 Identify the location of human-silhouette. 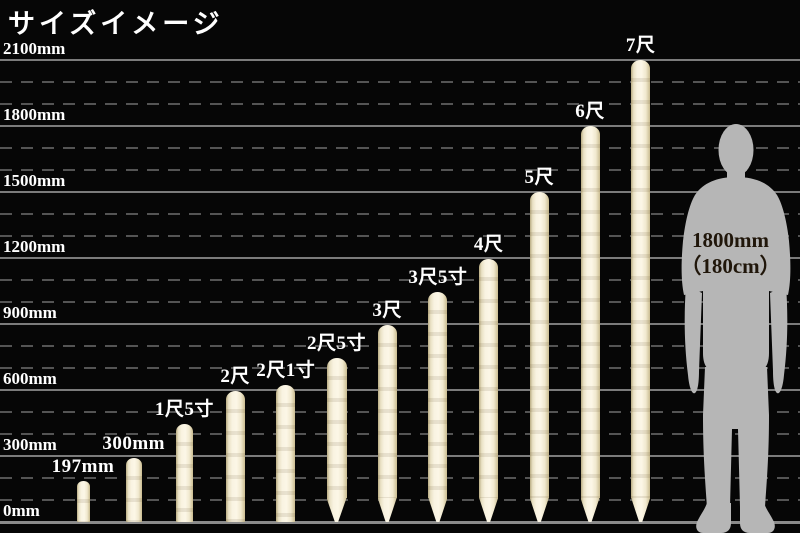
(730, 328).